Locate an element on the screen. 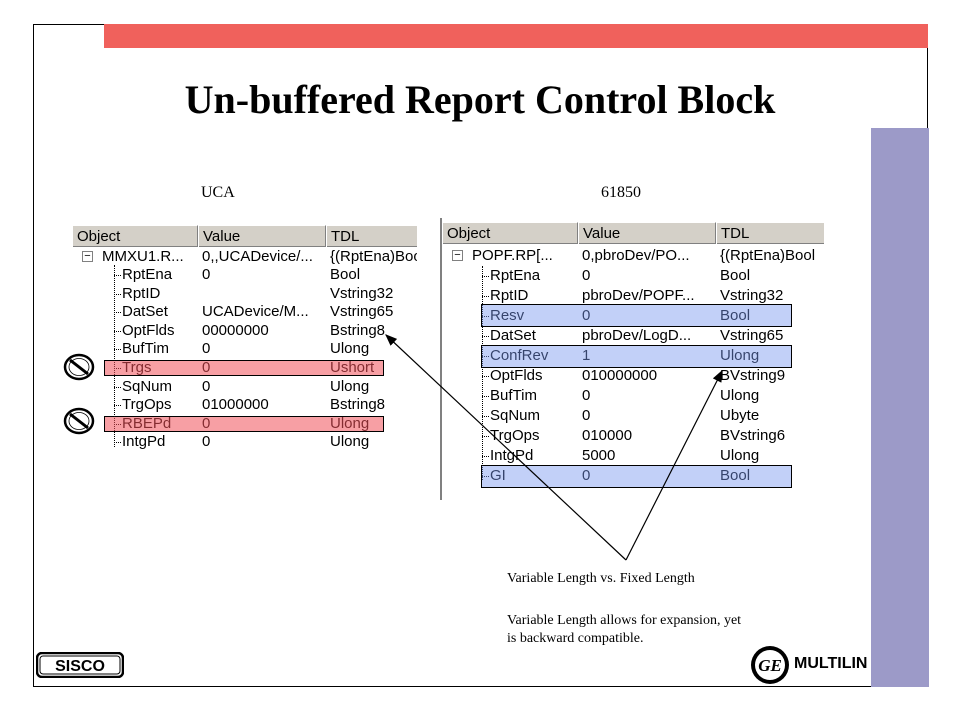  tree-row-datset: DatSet pbroDev/LogD... Vstring65 is located at coordinates (633, 336).